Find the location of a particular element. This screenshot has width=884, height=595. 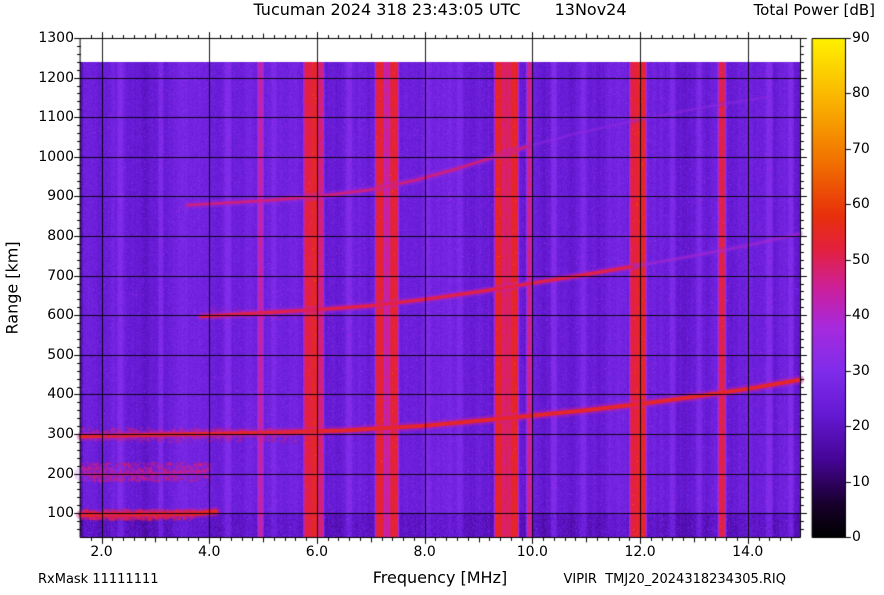

colorbar-tick-label: 60 is located at coordinates (861, 204).